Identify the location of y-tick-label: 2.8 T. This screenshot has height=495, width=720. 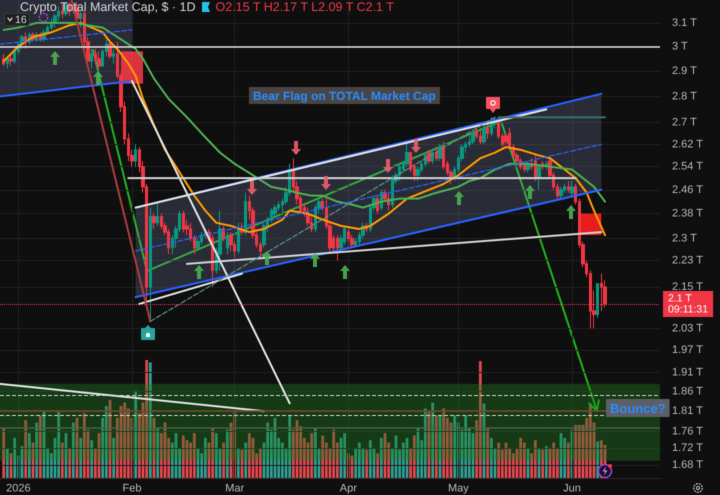
(685, 96).